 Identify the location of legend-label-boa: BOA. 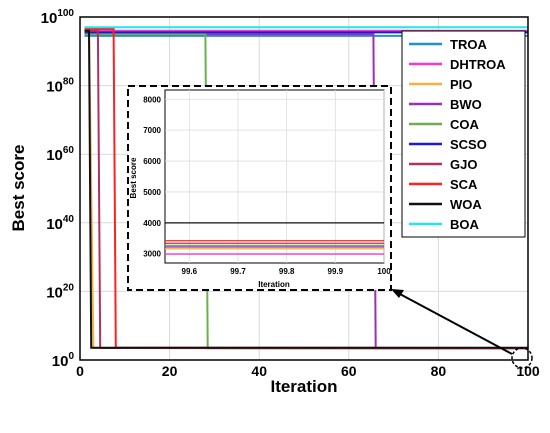
(465, 224).